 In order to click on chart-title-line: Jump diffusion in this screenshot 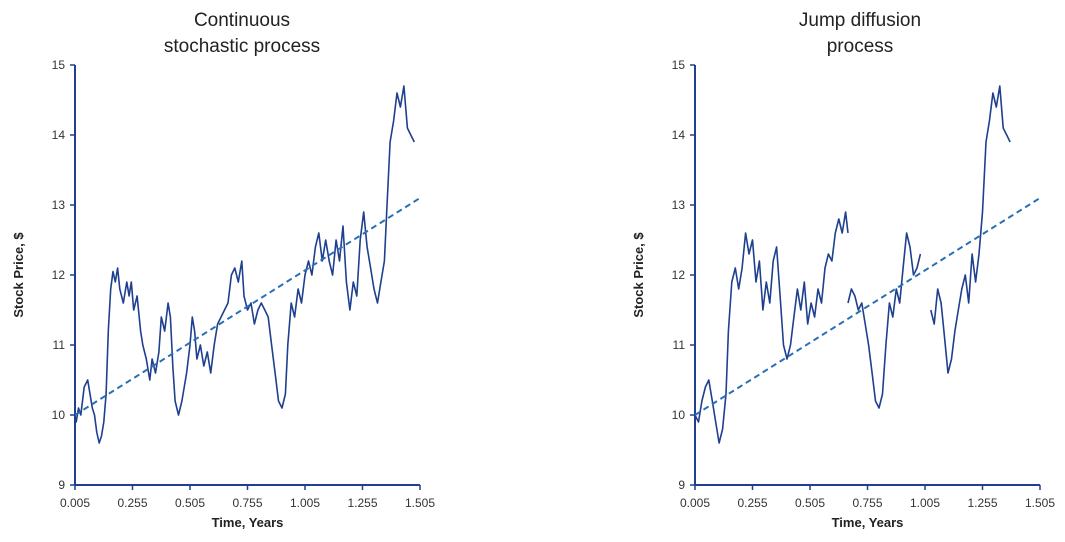, I will do `click(860, 20)`.